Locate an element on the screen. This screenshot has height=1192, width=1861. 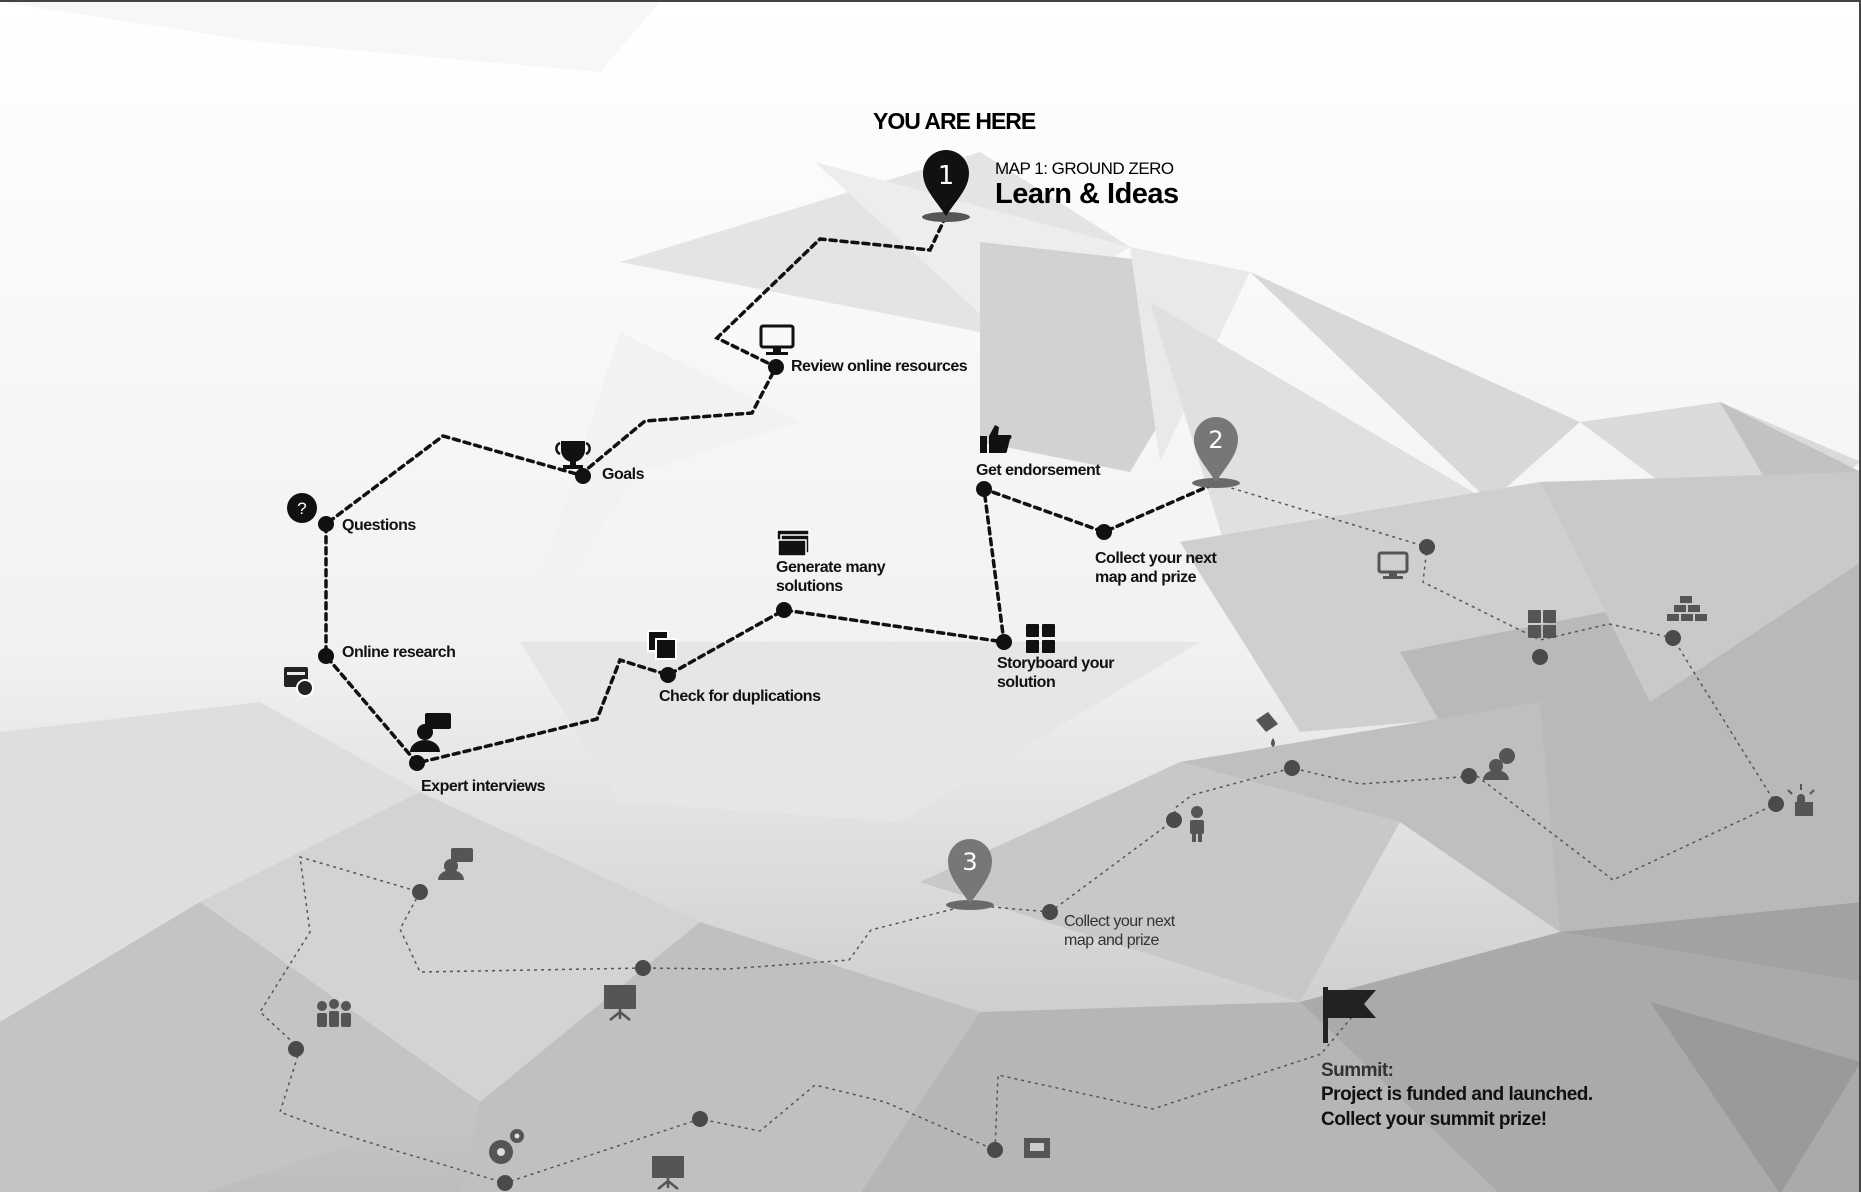
label-generate-solutions: Generate many solutions is located at coordinates (831, 577).